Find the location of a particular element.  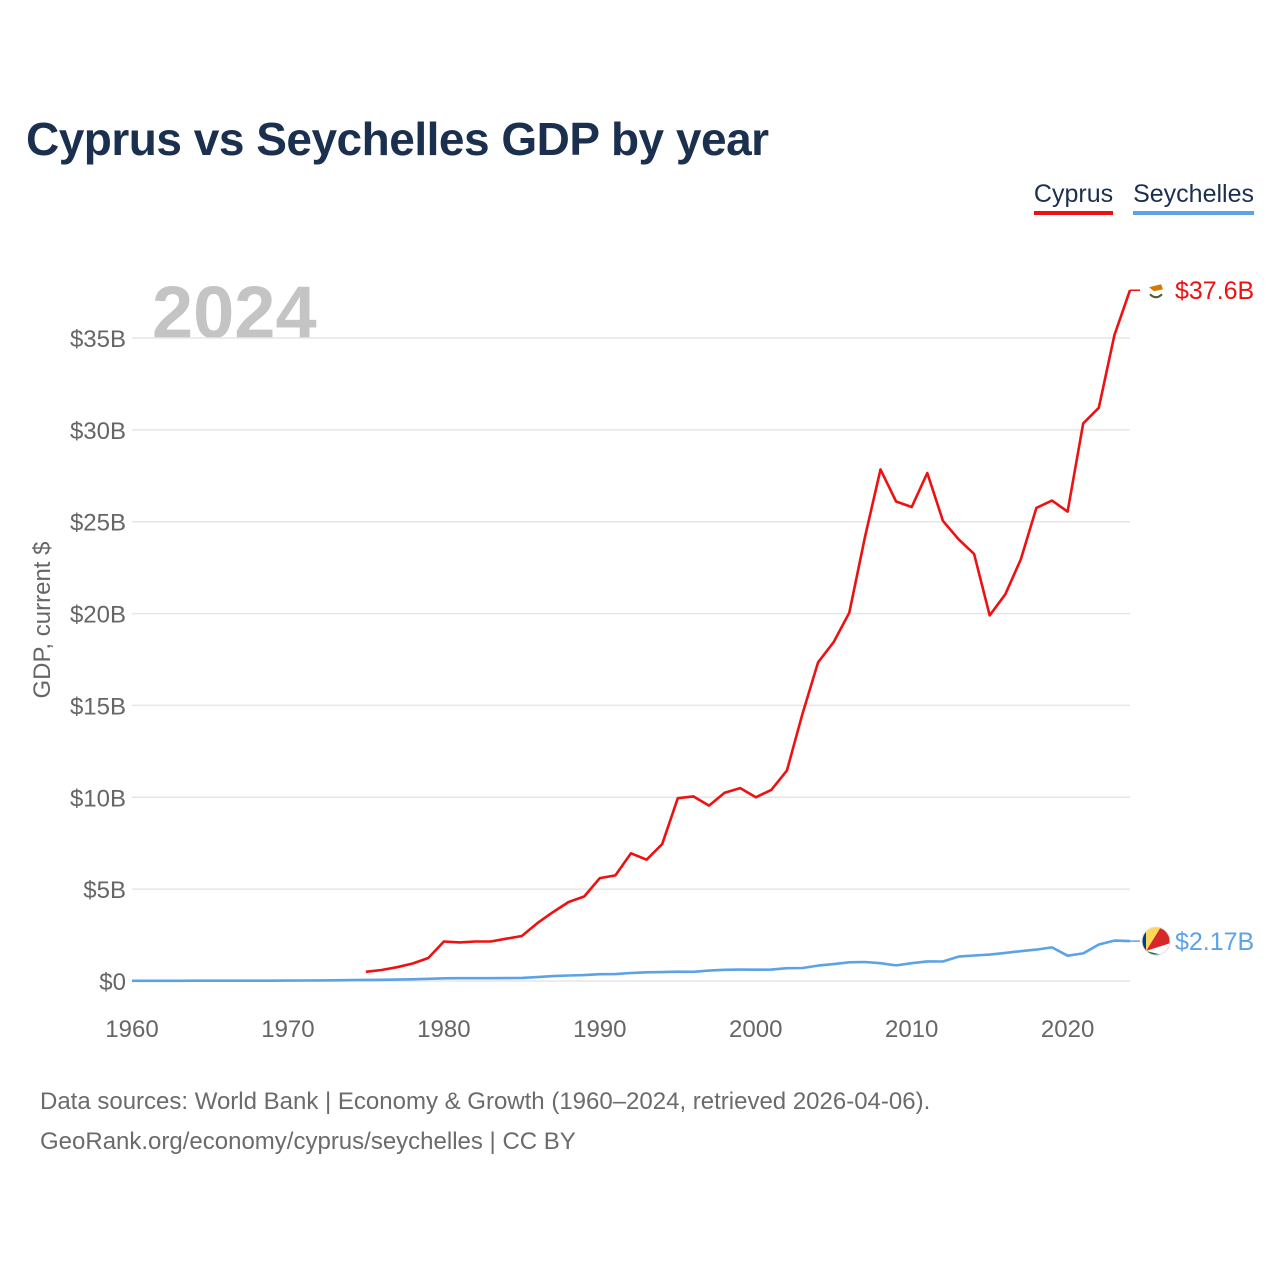

legend-item-seychelles: Seychelles is located at coordinates (1193, 197).